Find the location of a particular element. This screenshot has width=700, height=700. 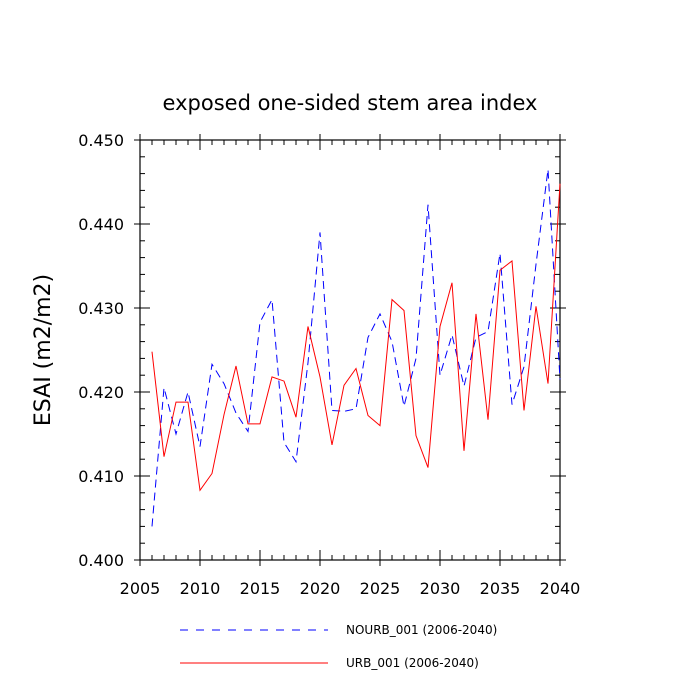

y-tick-label: 0.400 is located at coordinates (101, 560).